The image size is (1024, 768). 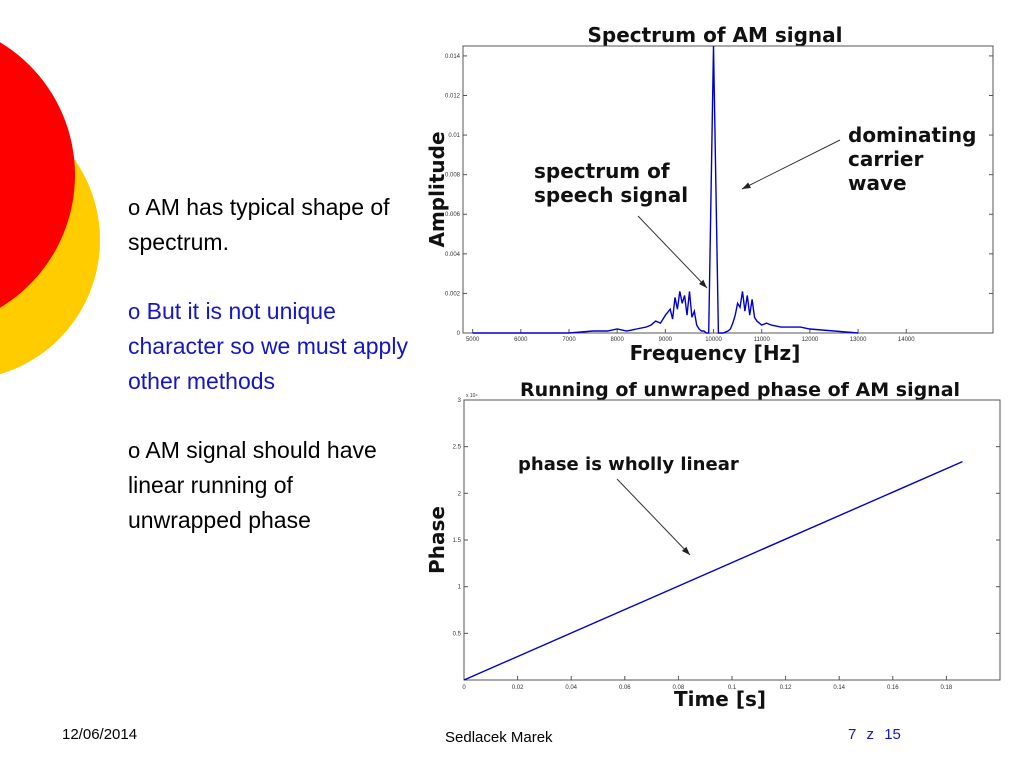 I want to click on x-tick-label: 0.1, so click(x=732, y=688).